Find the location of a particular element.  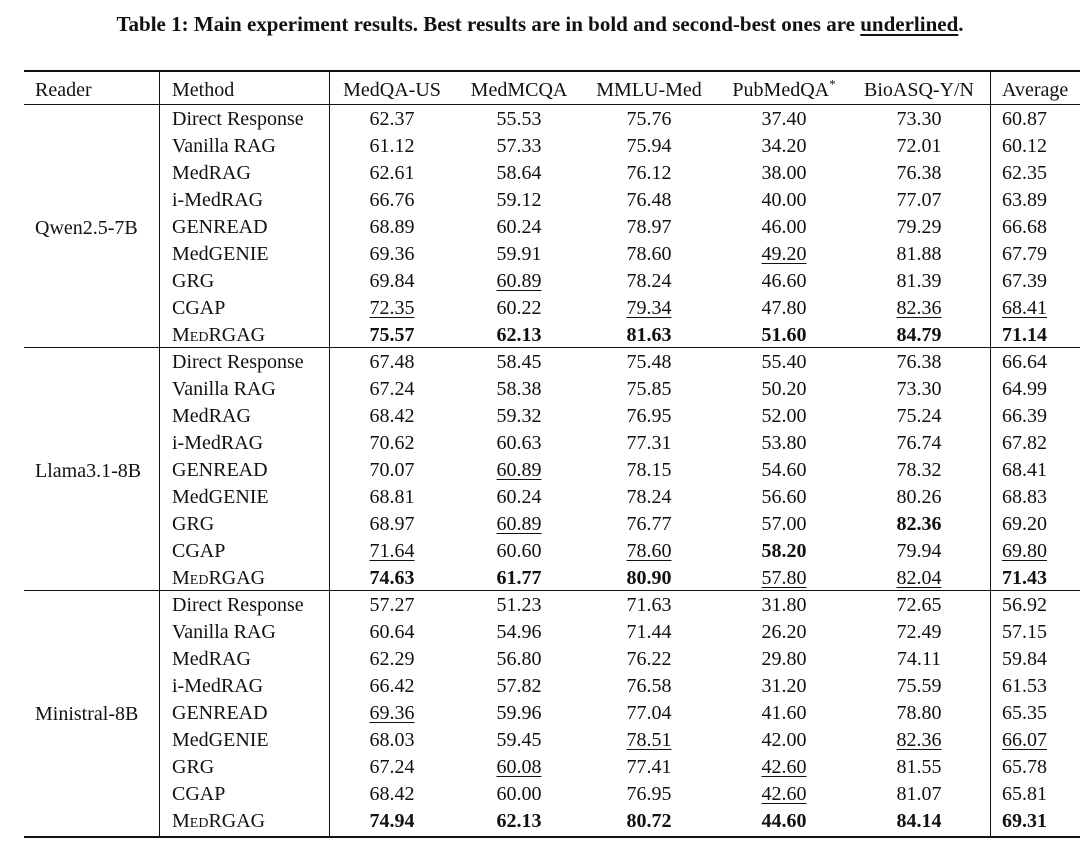

value-cell: 79.34 is located at coordinates (649, 308).